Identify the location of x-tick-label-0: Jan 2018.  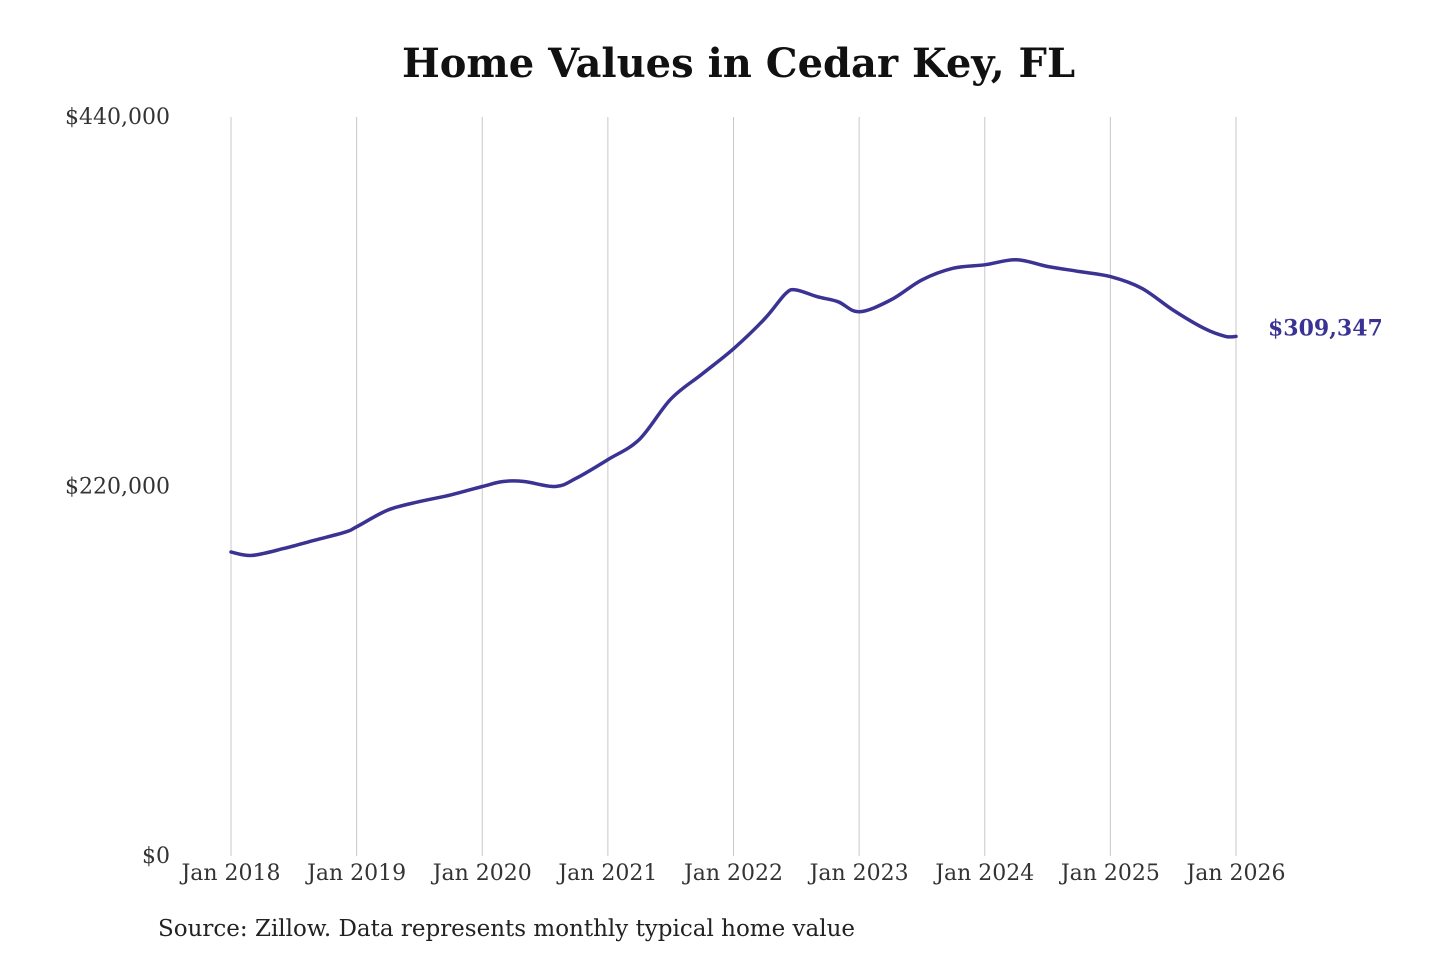
(229, 873).